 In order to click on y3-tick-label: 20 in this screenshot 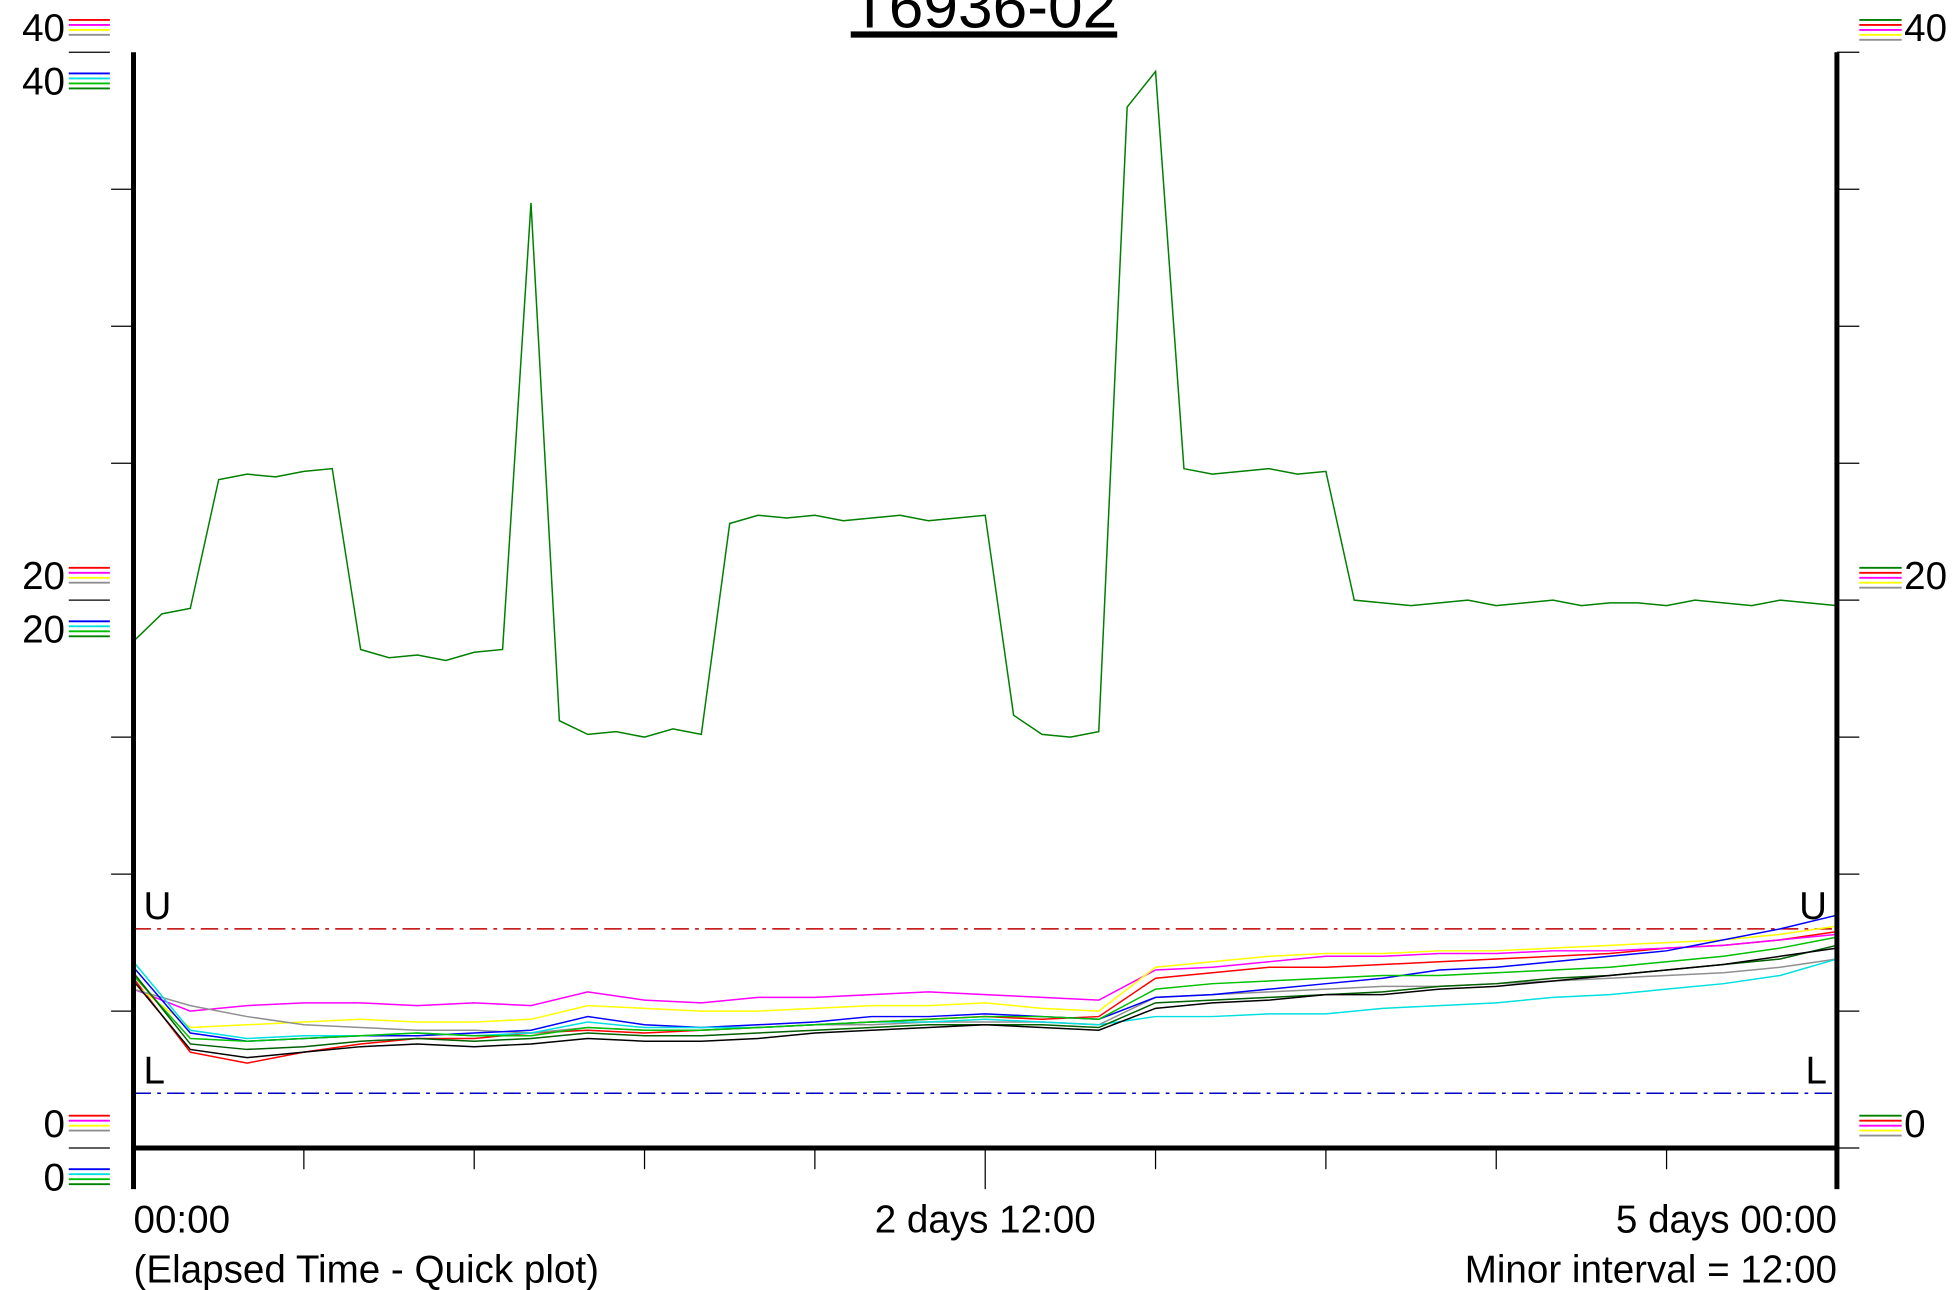, I will do `click(1925, 576)`.